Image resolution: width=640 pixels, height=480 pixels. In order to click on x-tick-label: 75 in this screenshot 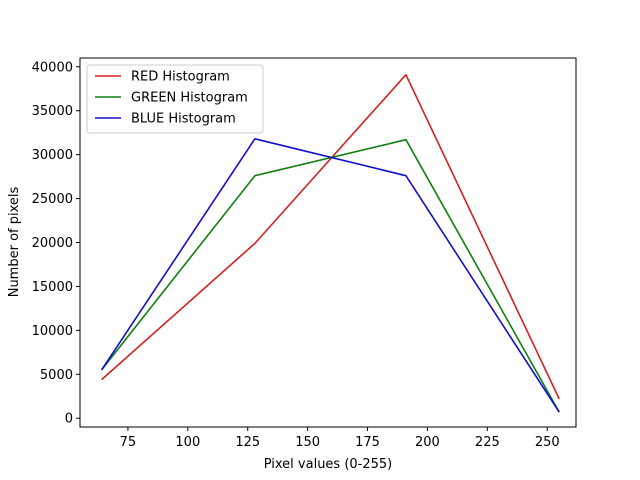, I will do `click(128, 442)`.